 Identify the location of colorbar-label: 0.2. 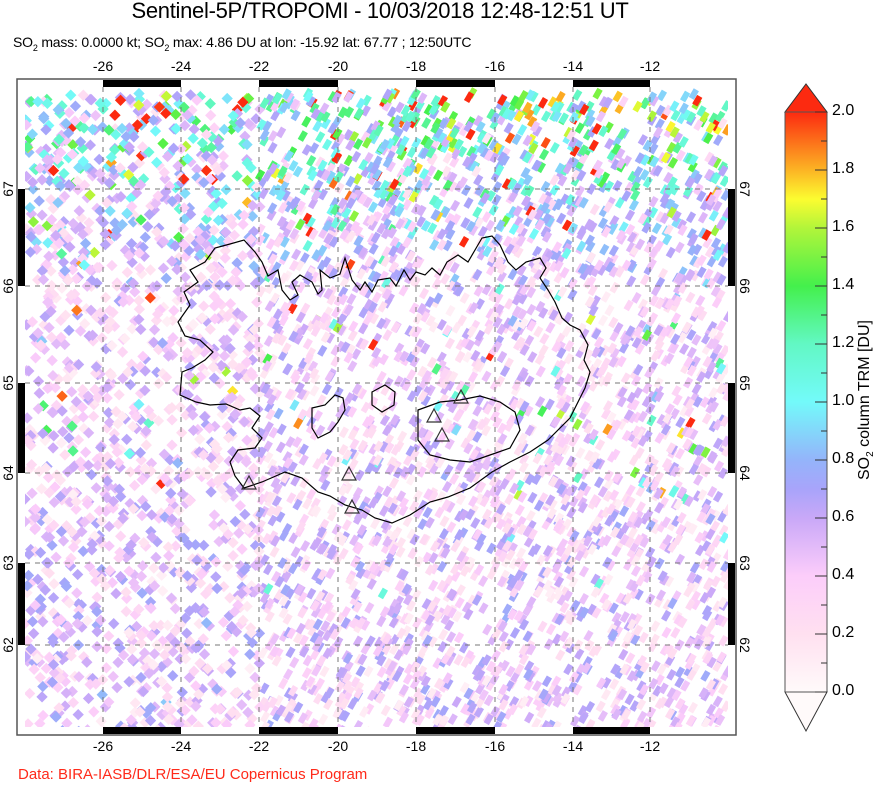
(843, 632).